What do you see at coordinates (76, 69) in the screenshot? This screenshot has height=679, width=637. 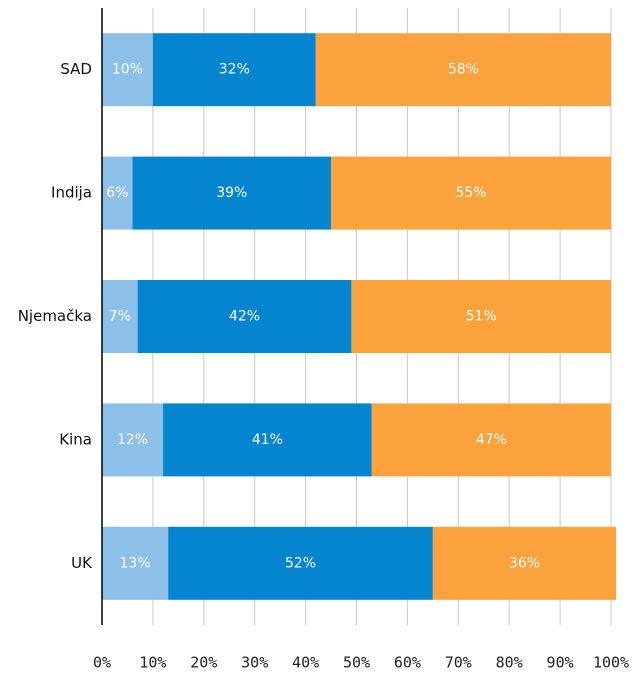 I see `category-label: SAD` at bounding box center [76, 69].